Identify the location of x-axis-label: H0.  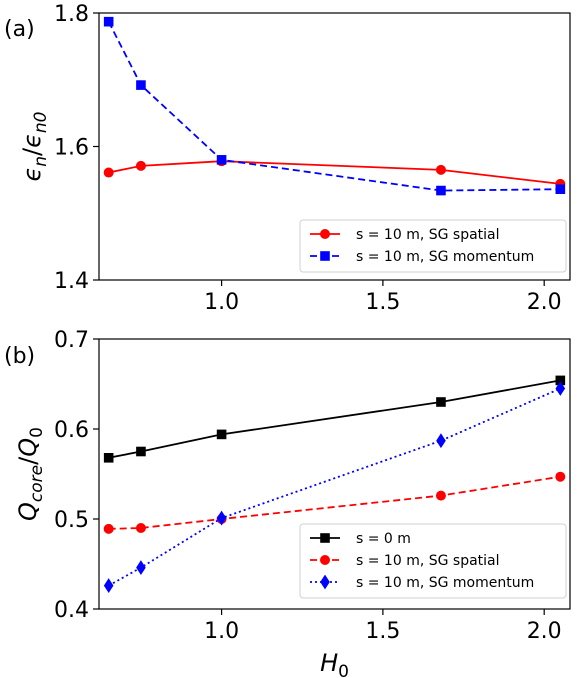
(334, 663).